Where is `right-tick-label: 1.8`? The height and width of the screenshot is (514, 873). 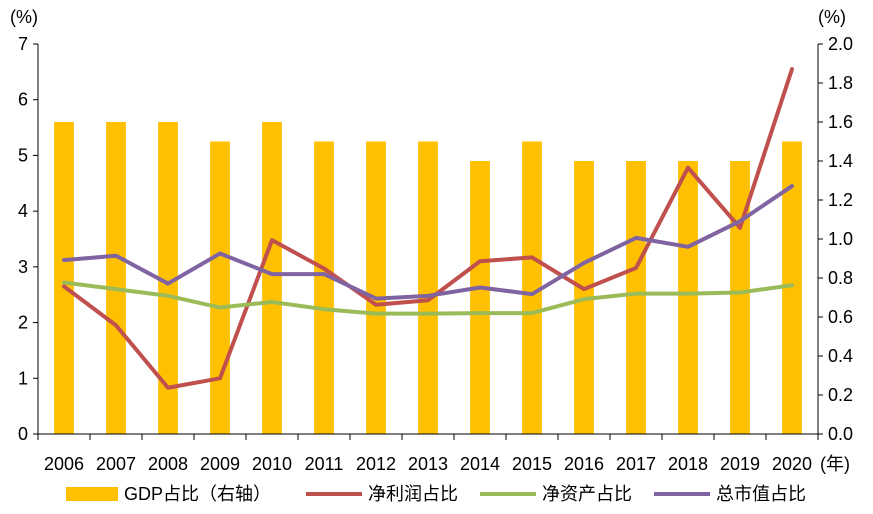 right-tick-label: 1.8 is located at coordinates (840, 83).